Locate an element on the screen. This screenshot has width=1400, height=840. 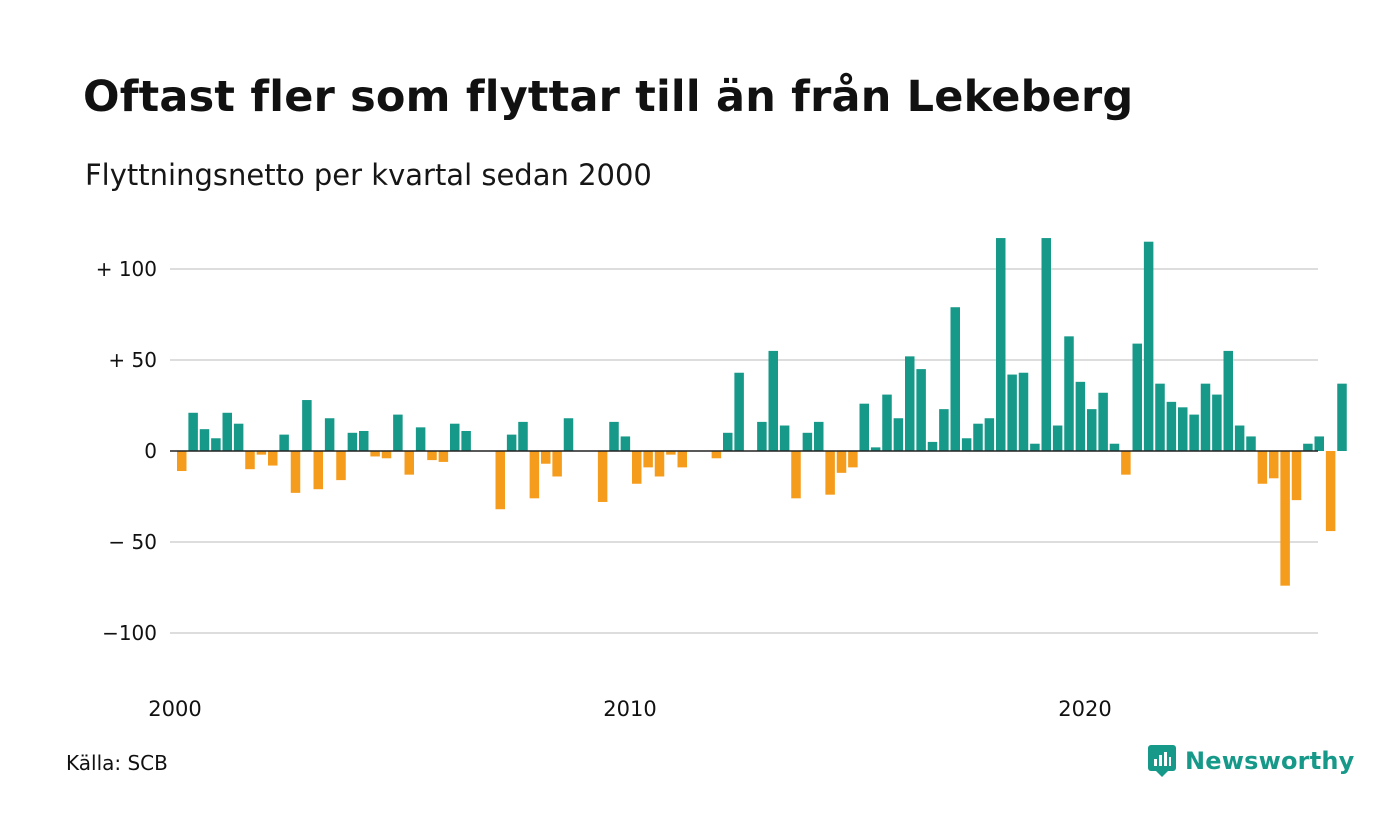
x-tick-label: 2010 is located at coordinates (629, 709).